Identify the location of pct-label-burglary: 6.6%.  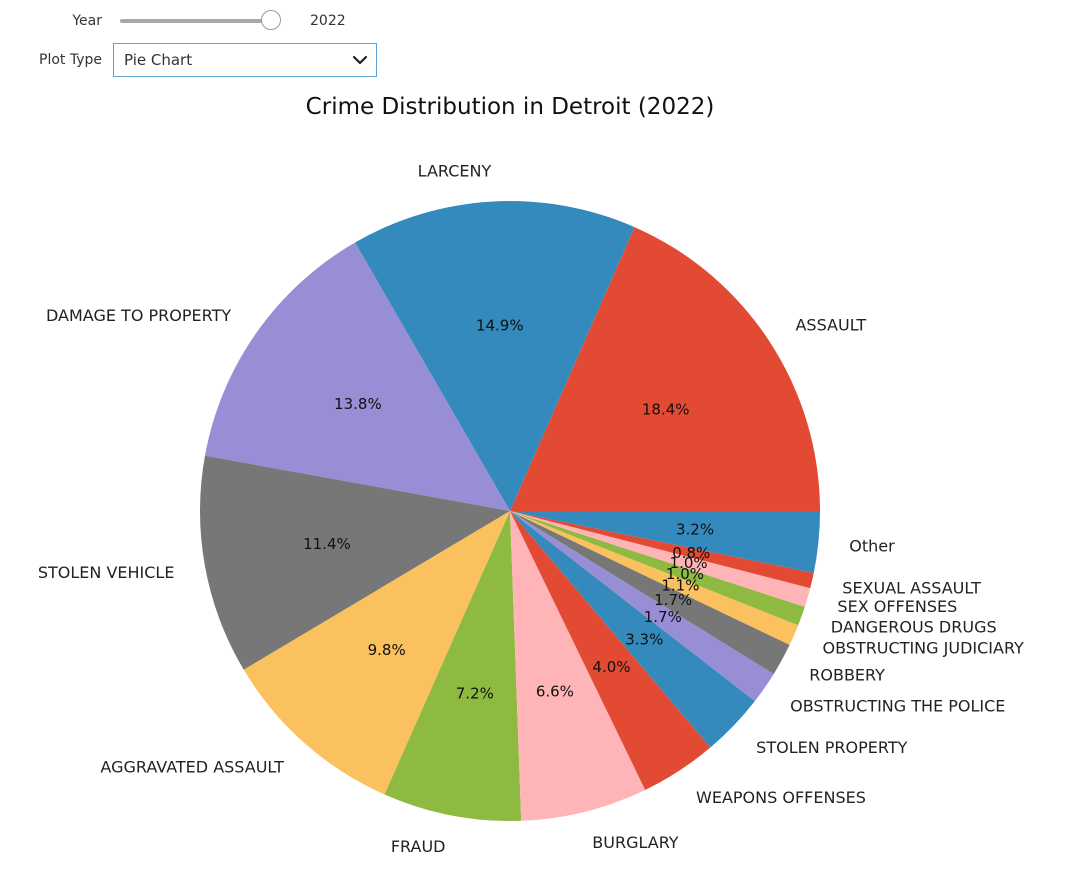
(555, 692).